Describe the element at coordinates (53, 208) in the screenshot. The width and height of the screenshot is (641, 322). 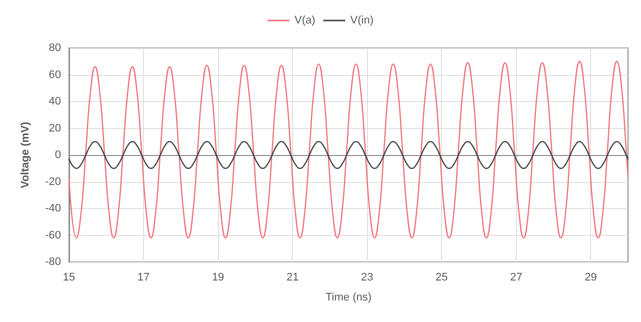
I see `y-tick-label: -40` at that location.